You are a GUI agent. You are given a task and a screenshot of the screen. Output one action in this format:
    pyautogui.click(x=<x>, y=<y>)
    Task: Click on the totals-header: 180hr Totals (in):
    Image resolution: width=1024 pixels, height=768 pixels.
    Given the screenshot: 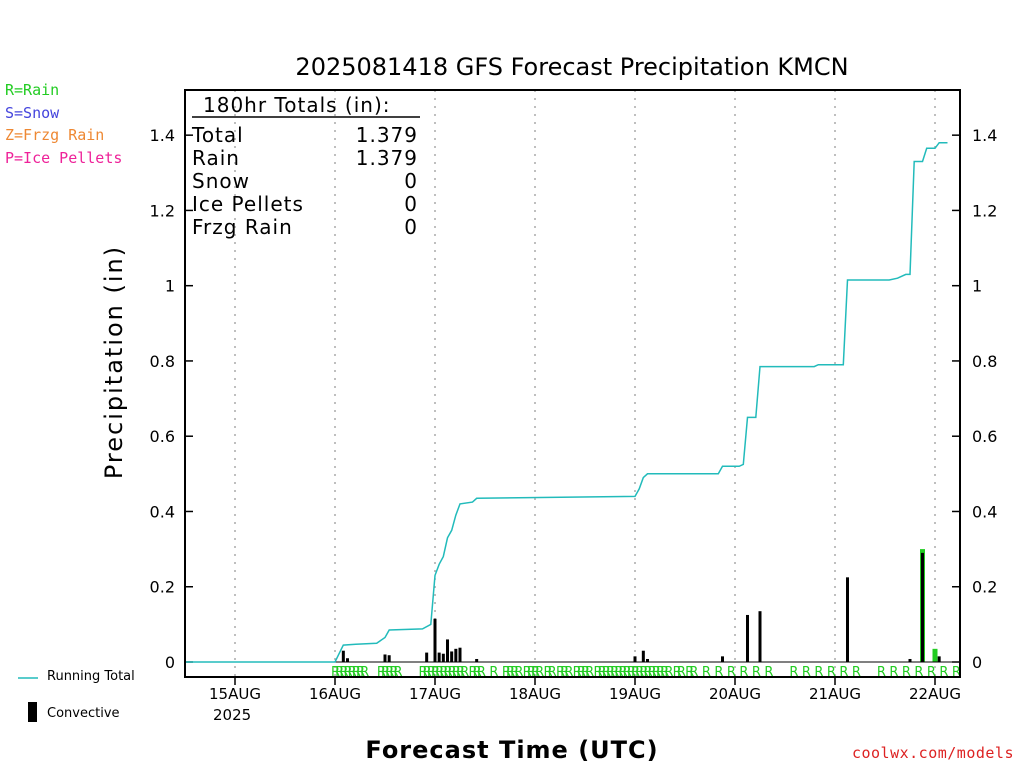 What is the action you would take?
    pyautogui.click(x=297, y=105)
    